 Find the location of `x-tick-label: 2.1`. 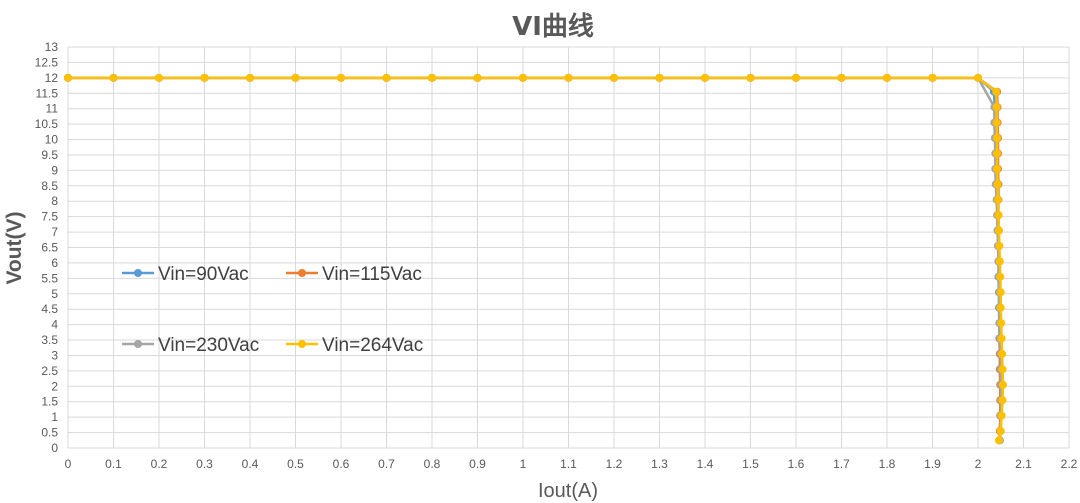

x-tick-label: 2.1 is located at coordinates (1023, 464).